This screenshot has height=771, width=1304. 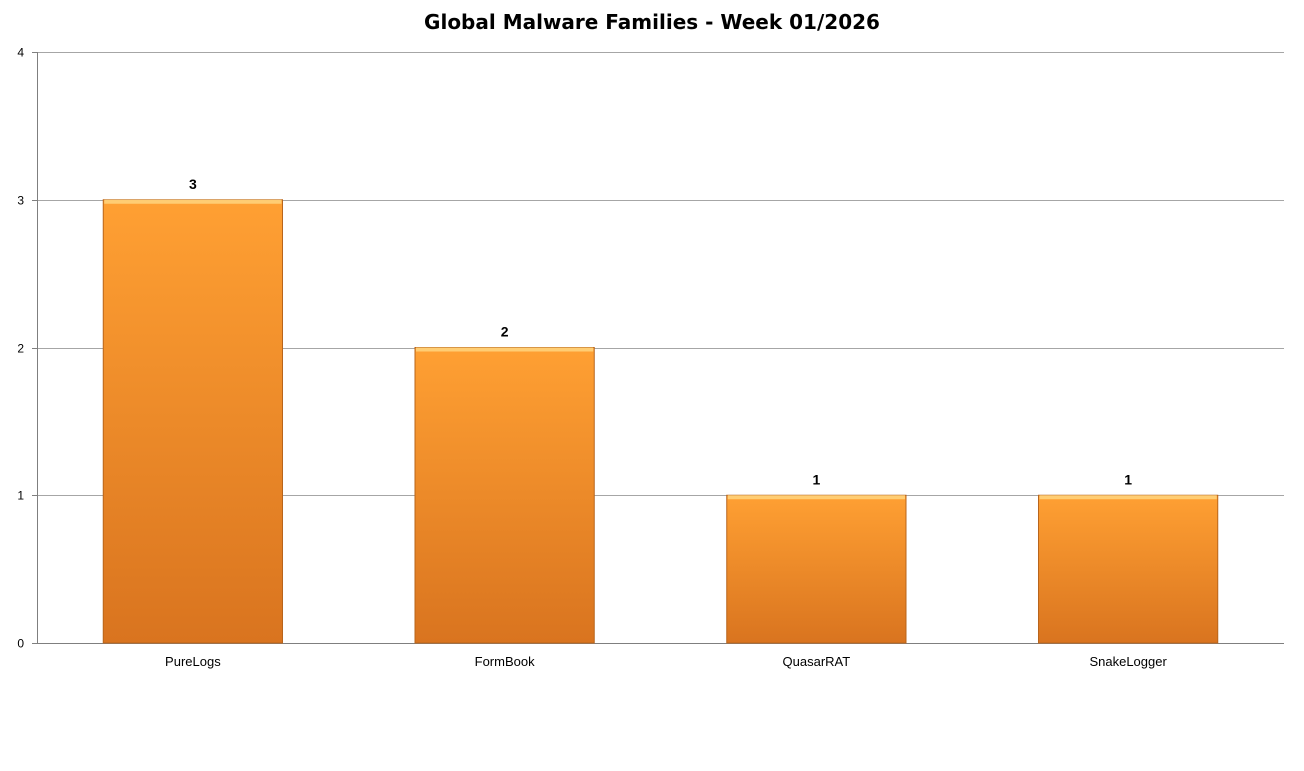 I want to click on bar-snakelogger, so click(x=1128, y=569).